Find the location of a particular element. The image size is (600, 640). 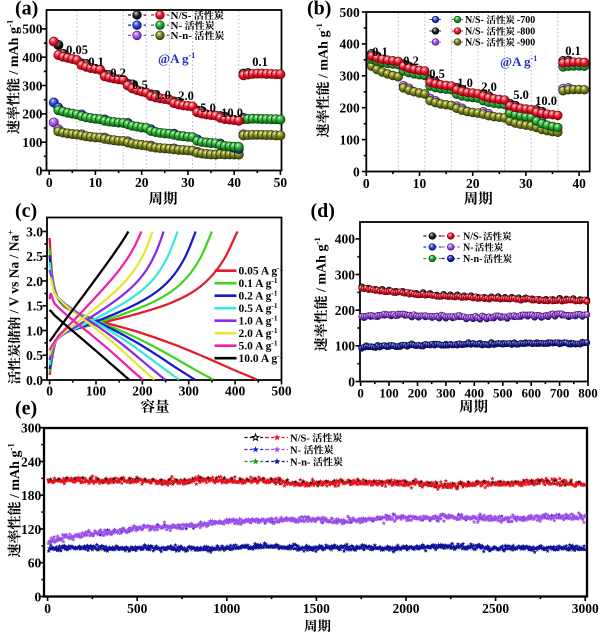

svg-text: 700 is located at coordinates (560, 393).